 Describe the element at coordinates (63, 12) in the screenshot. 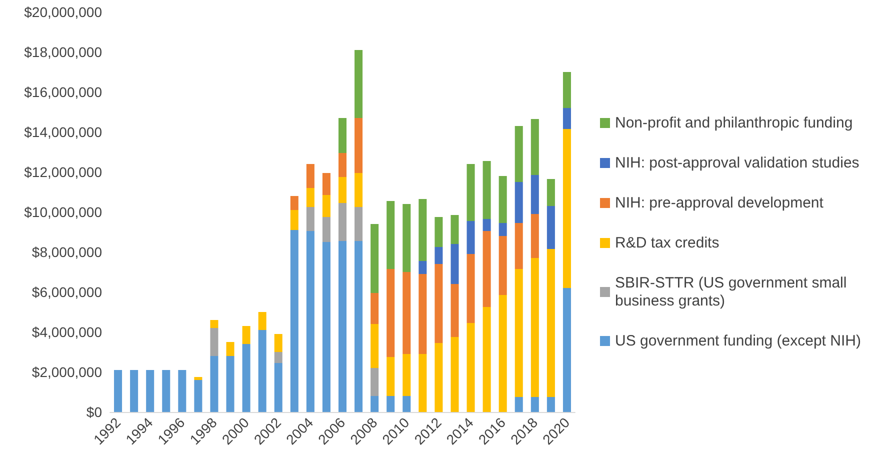

I see `y-tick-label: $20,000,000` at that location.